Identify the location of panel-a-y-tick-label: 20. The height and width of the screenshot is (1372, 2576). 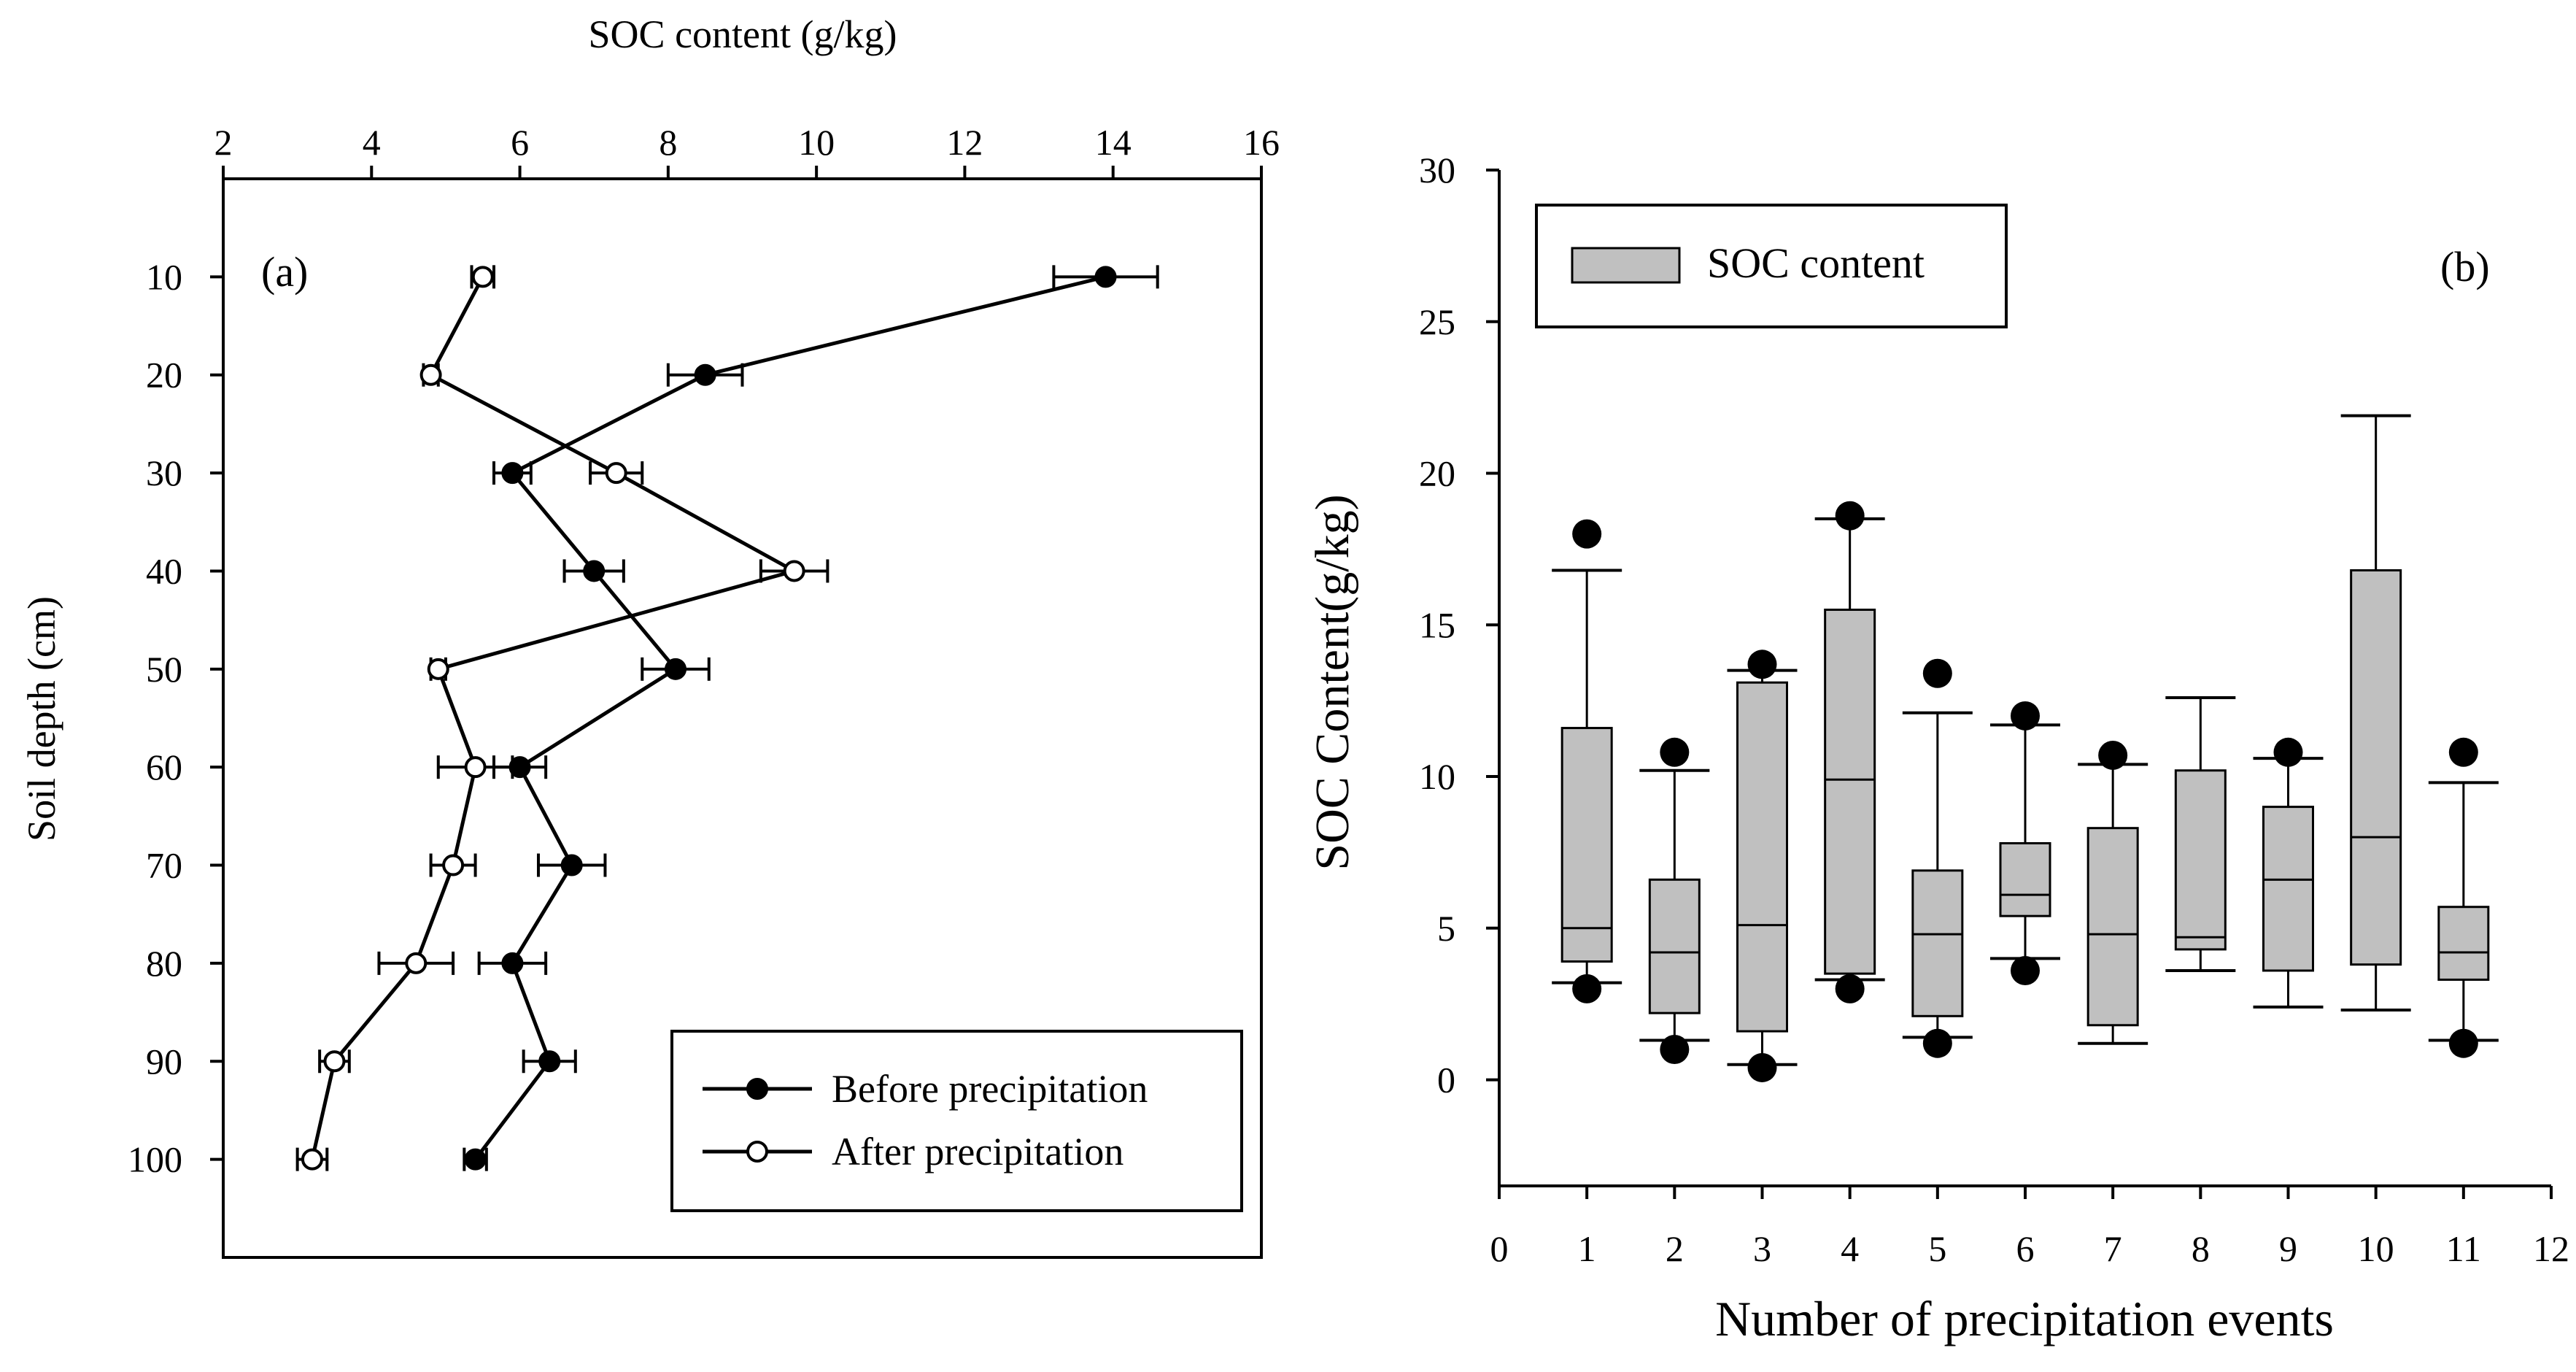
(164, 376).